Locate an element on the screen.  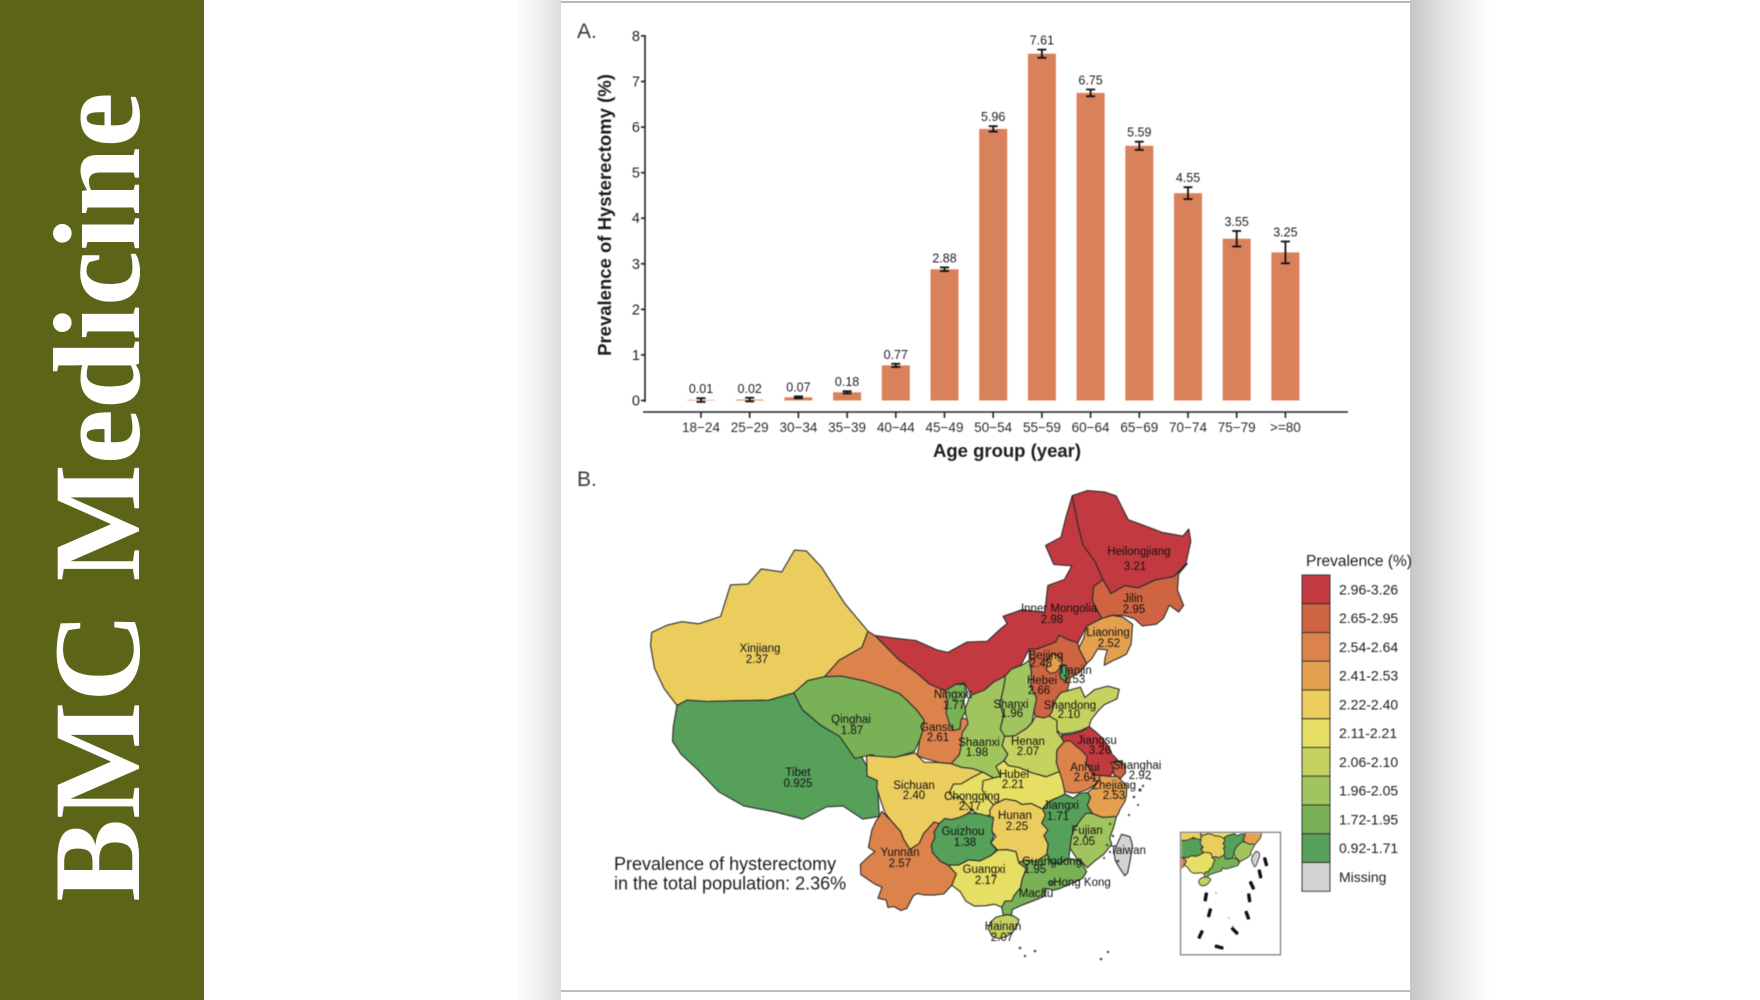
svg-text: 65−69 is located at coordinates (1139, 427).